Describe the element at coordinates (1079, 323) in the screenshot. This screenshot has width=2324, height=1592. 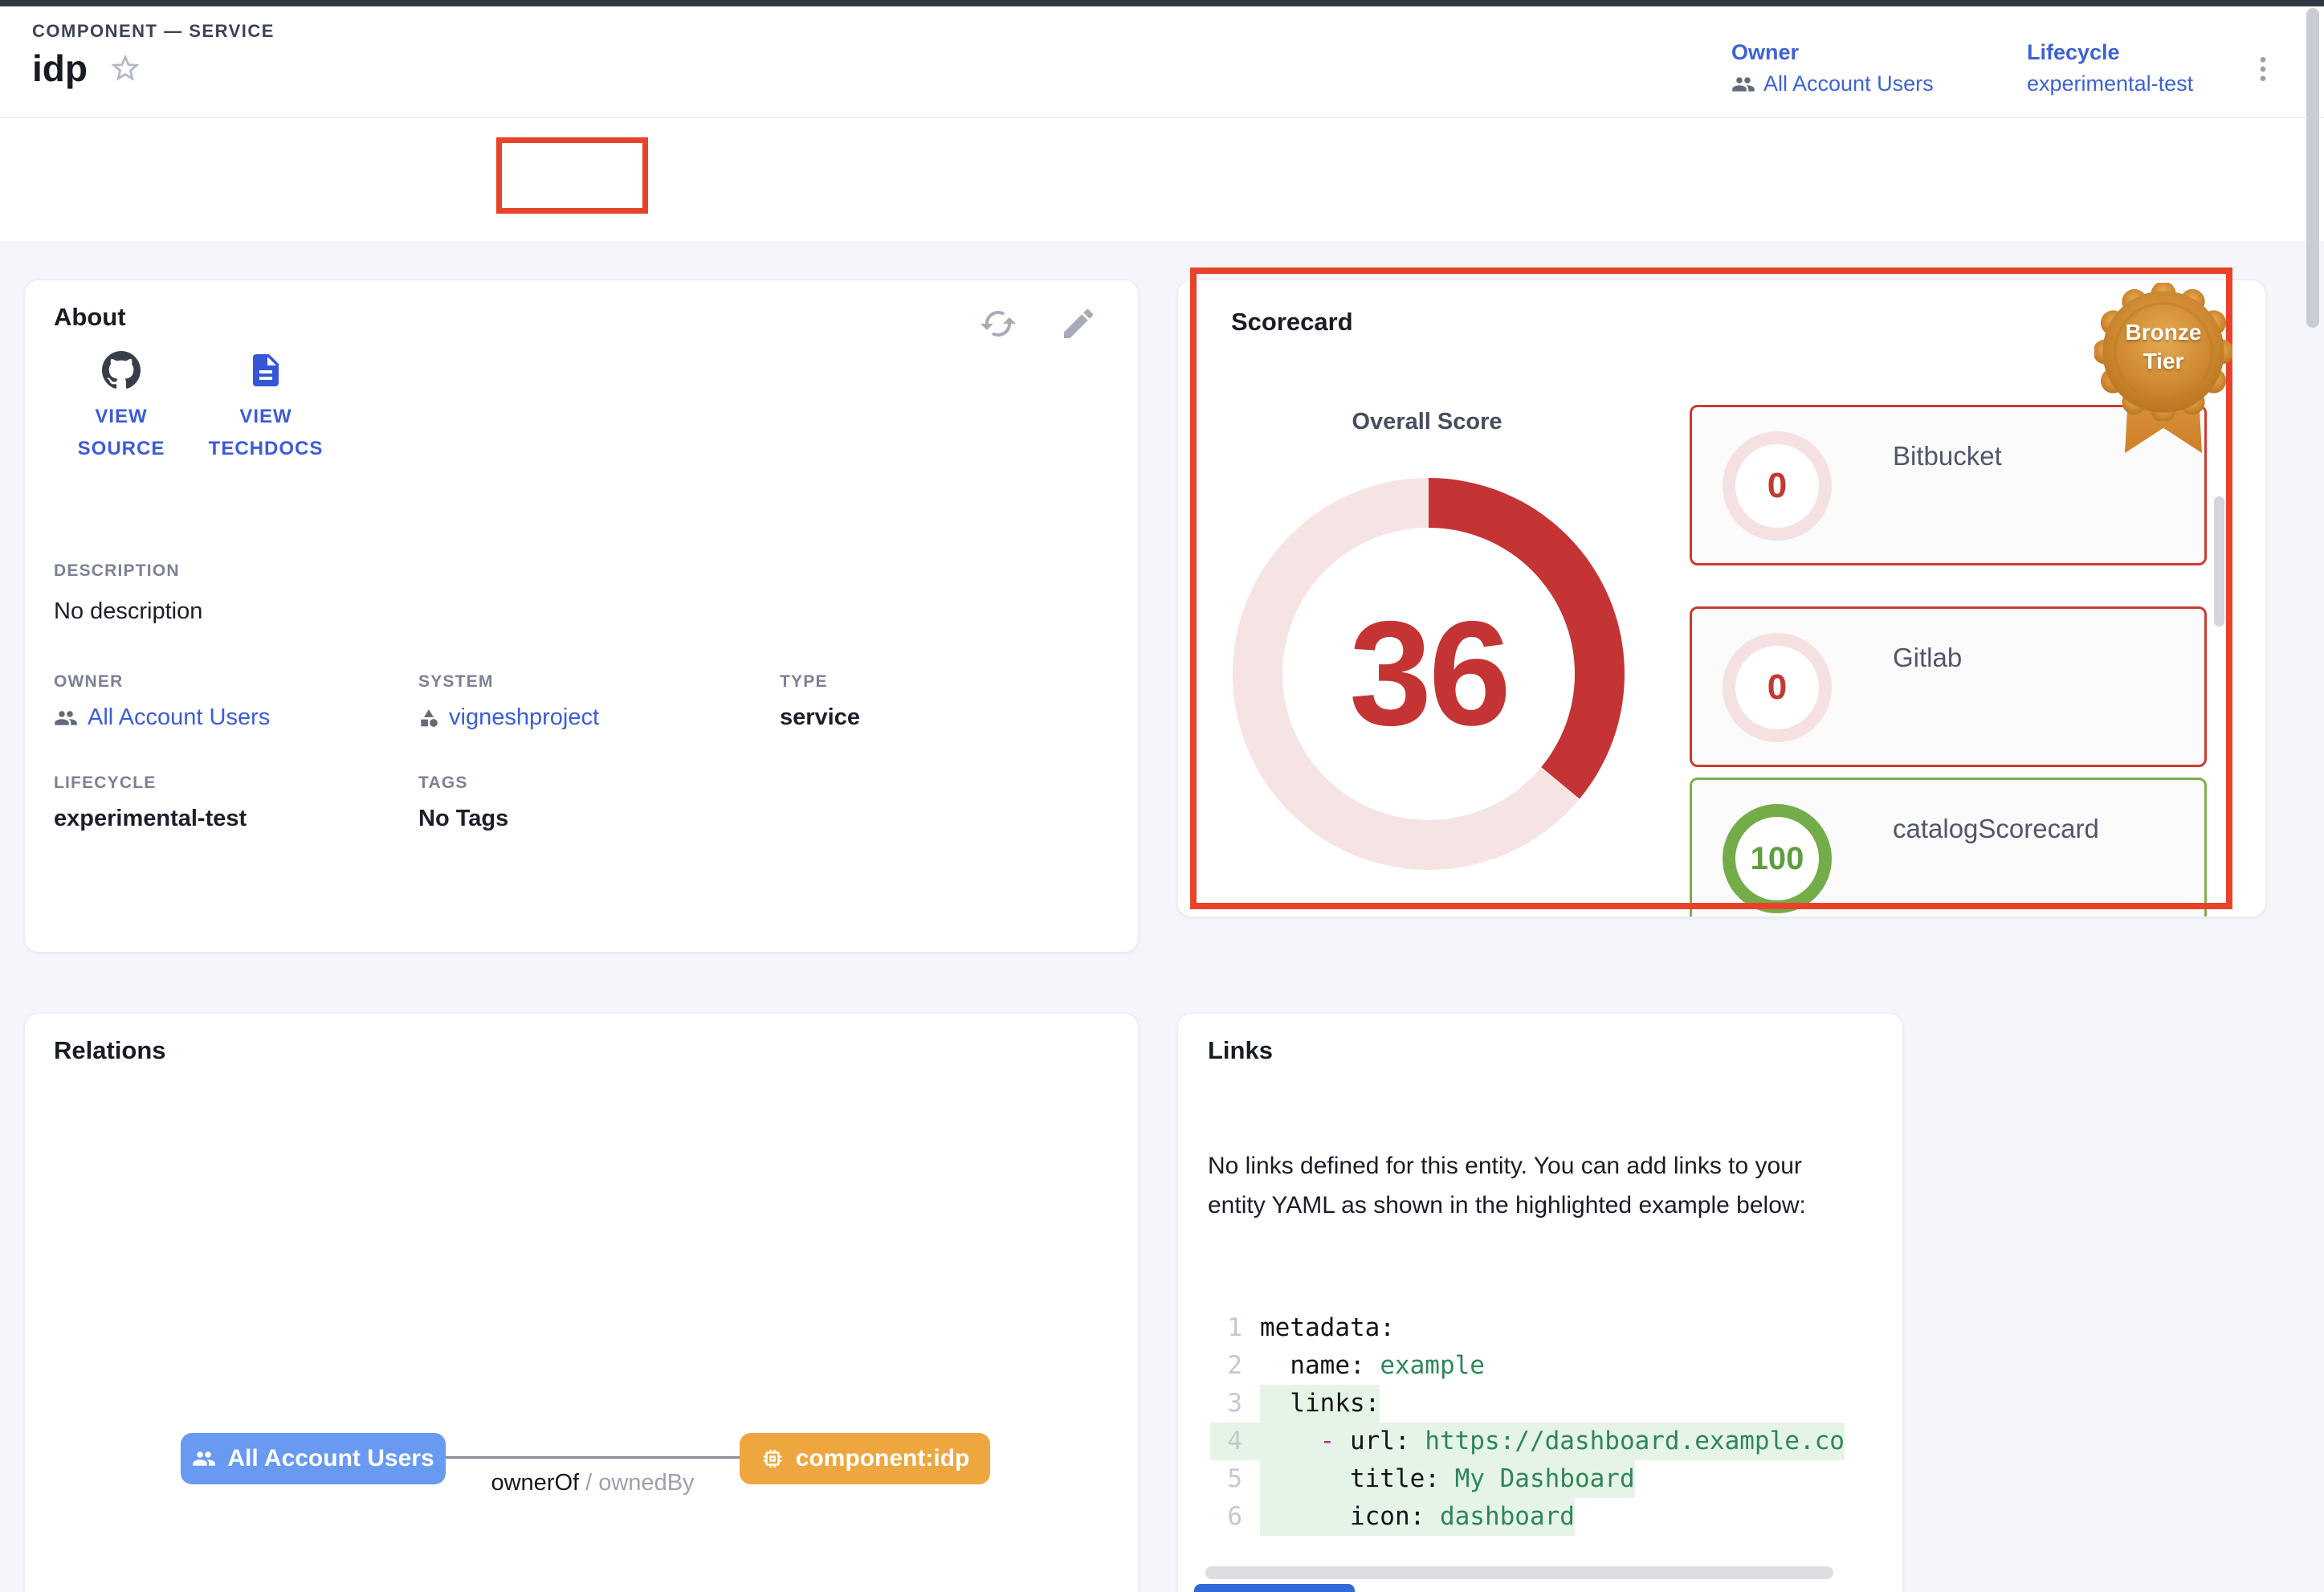
I see `edit-icon` at that location.